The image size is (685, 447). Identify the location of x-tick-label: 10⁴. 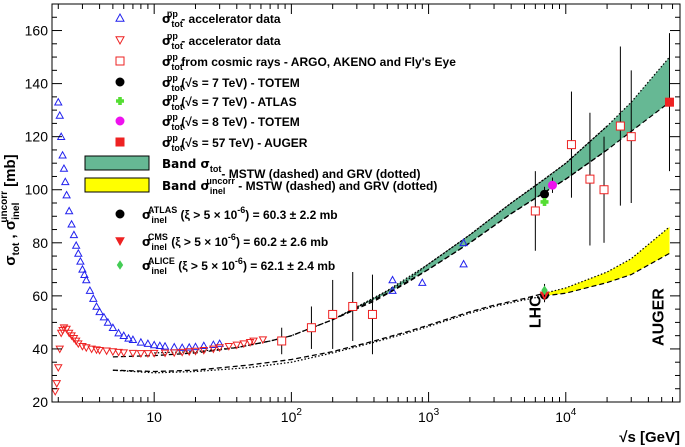
(566, 416).